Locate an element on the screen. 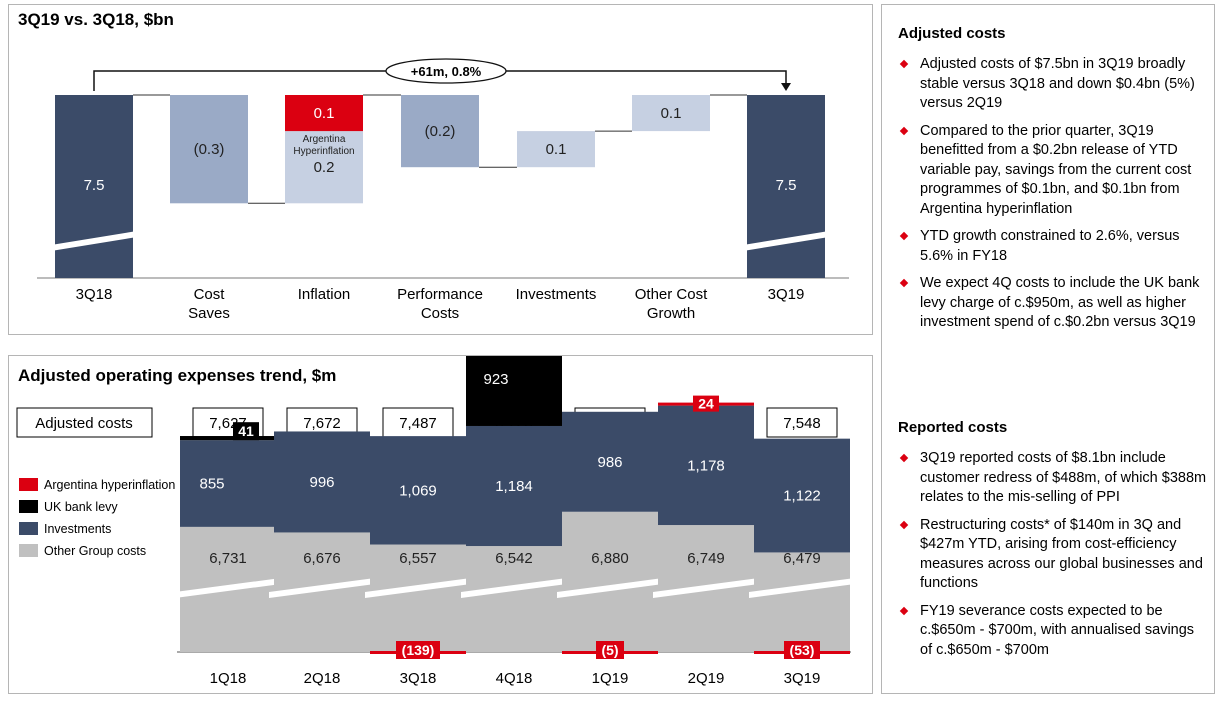 The image size is (1223, 701). legend-label: Investments is located at coordinates (77, 529).